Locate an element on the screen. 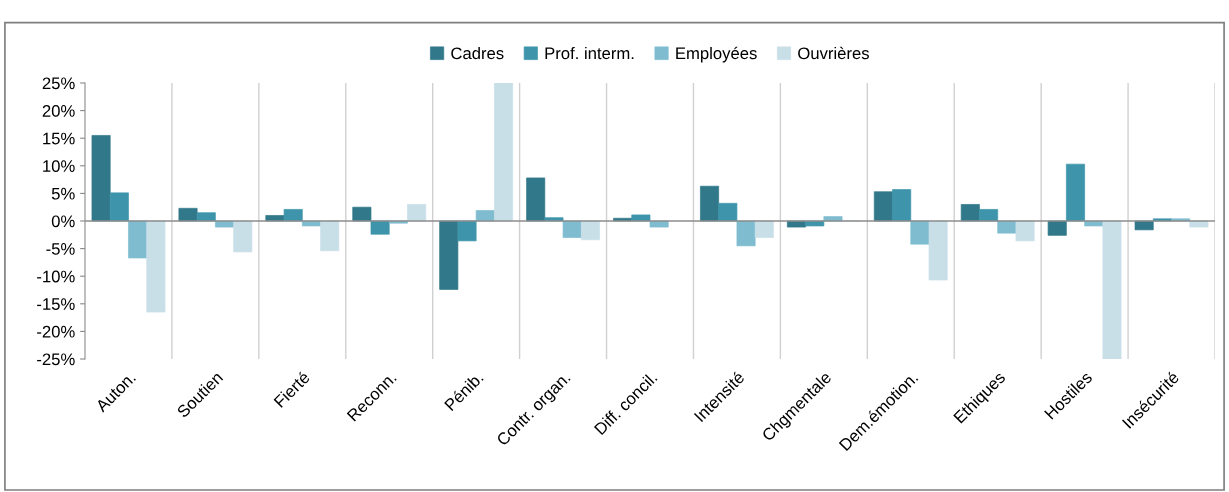 This screenshot has width=1229, height=492. legend-label: Prof. interm. is located at coordinates (589, 53).